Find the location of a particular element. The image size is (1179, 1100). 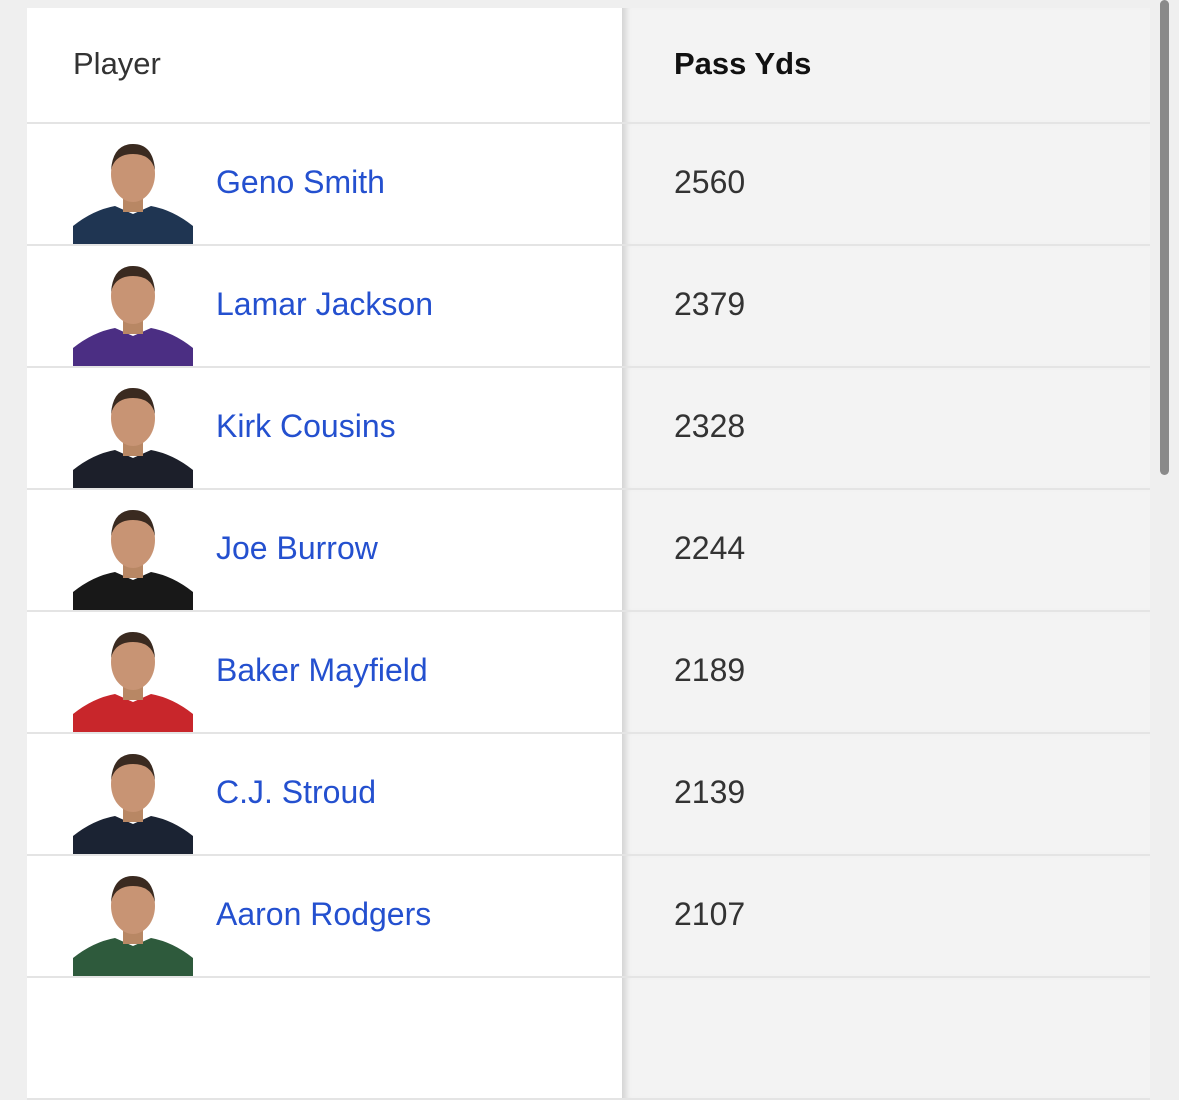

player-cell: Baker Mayfield is located at coordinates (324, 673).